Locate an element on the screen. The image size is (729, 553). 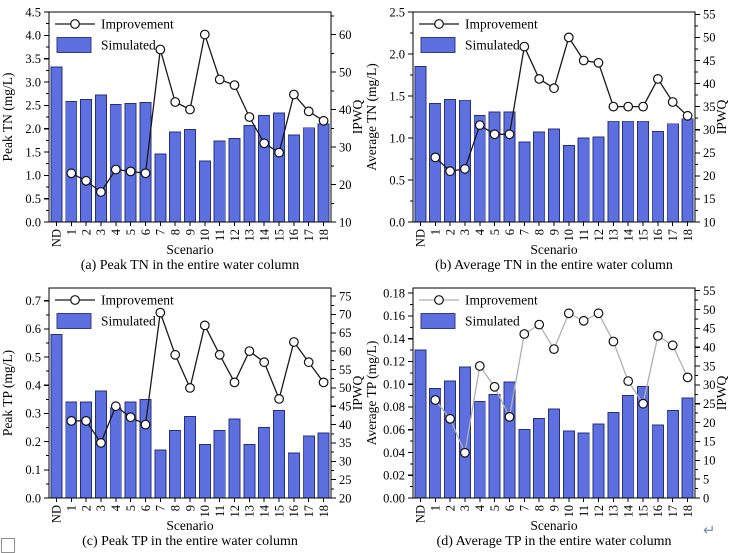
svg-text: 1 is located at coordinates (72, 508).